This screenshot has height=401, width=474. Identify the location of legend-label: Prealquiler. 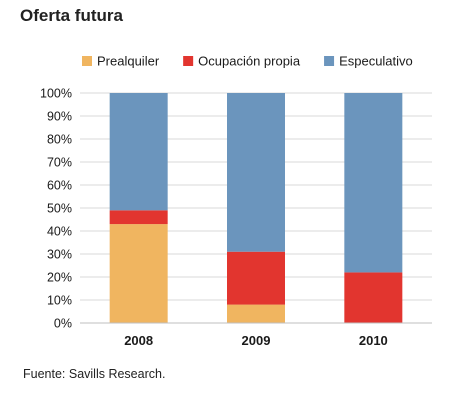
(128, 61).